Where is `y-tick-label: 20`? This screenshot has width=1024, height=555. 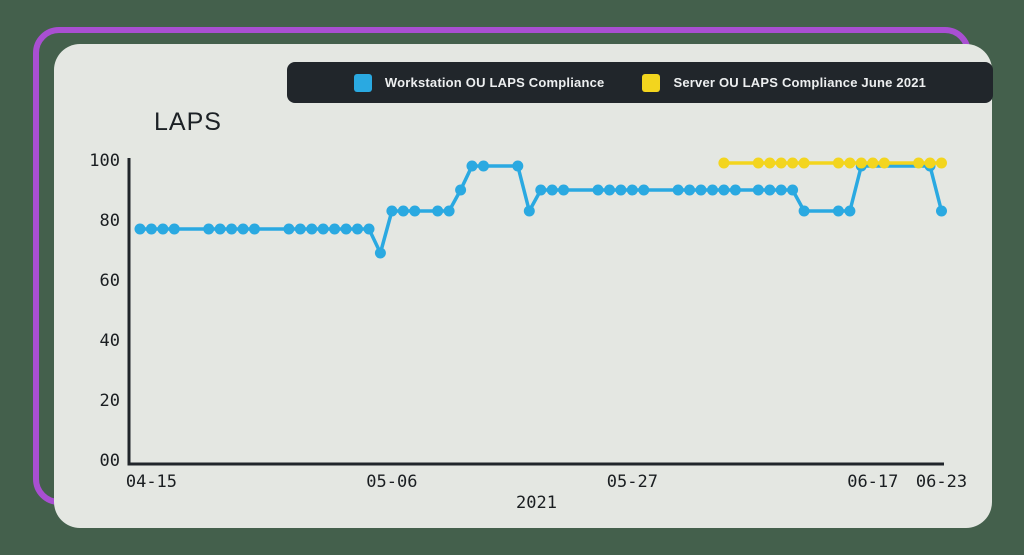 y-tick-label: 20 is located at coordinates (110, 401).